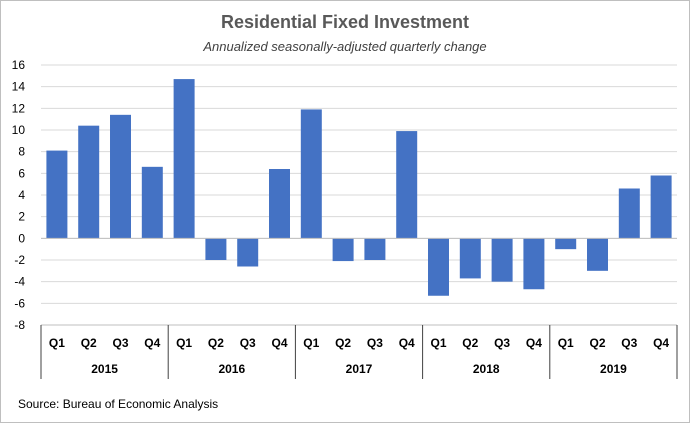 This screenshot has height=423, width=690. What do you see at coordinates (21, 238) in the screenshot?
I see `y-tick-label: 0` at bounding box center [21, 238].